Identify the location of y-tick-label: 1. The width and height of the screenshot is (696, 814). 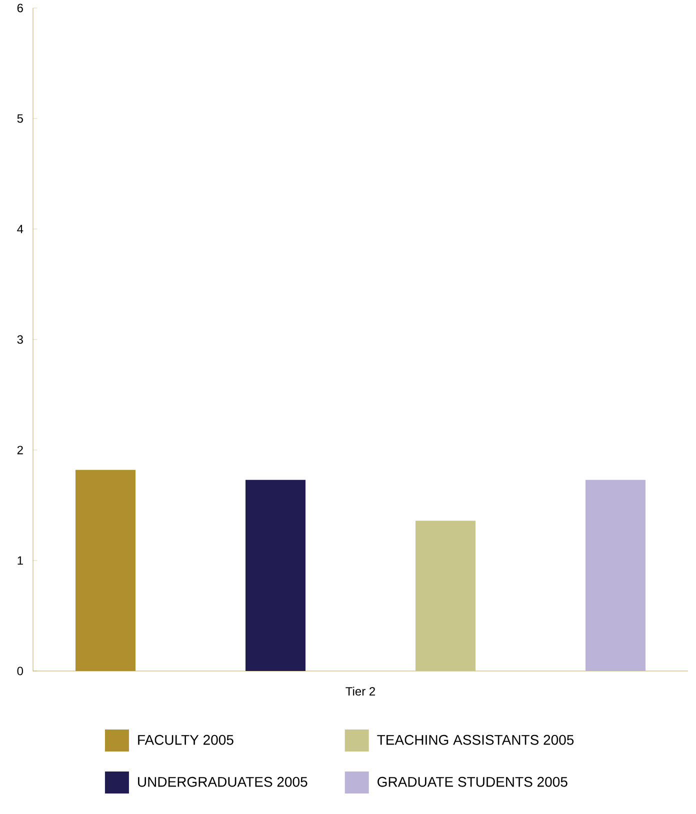
(20, 560).